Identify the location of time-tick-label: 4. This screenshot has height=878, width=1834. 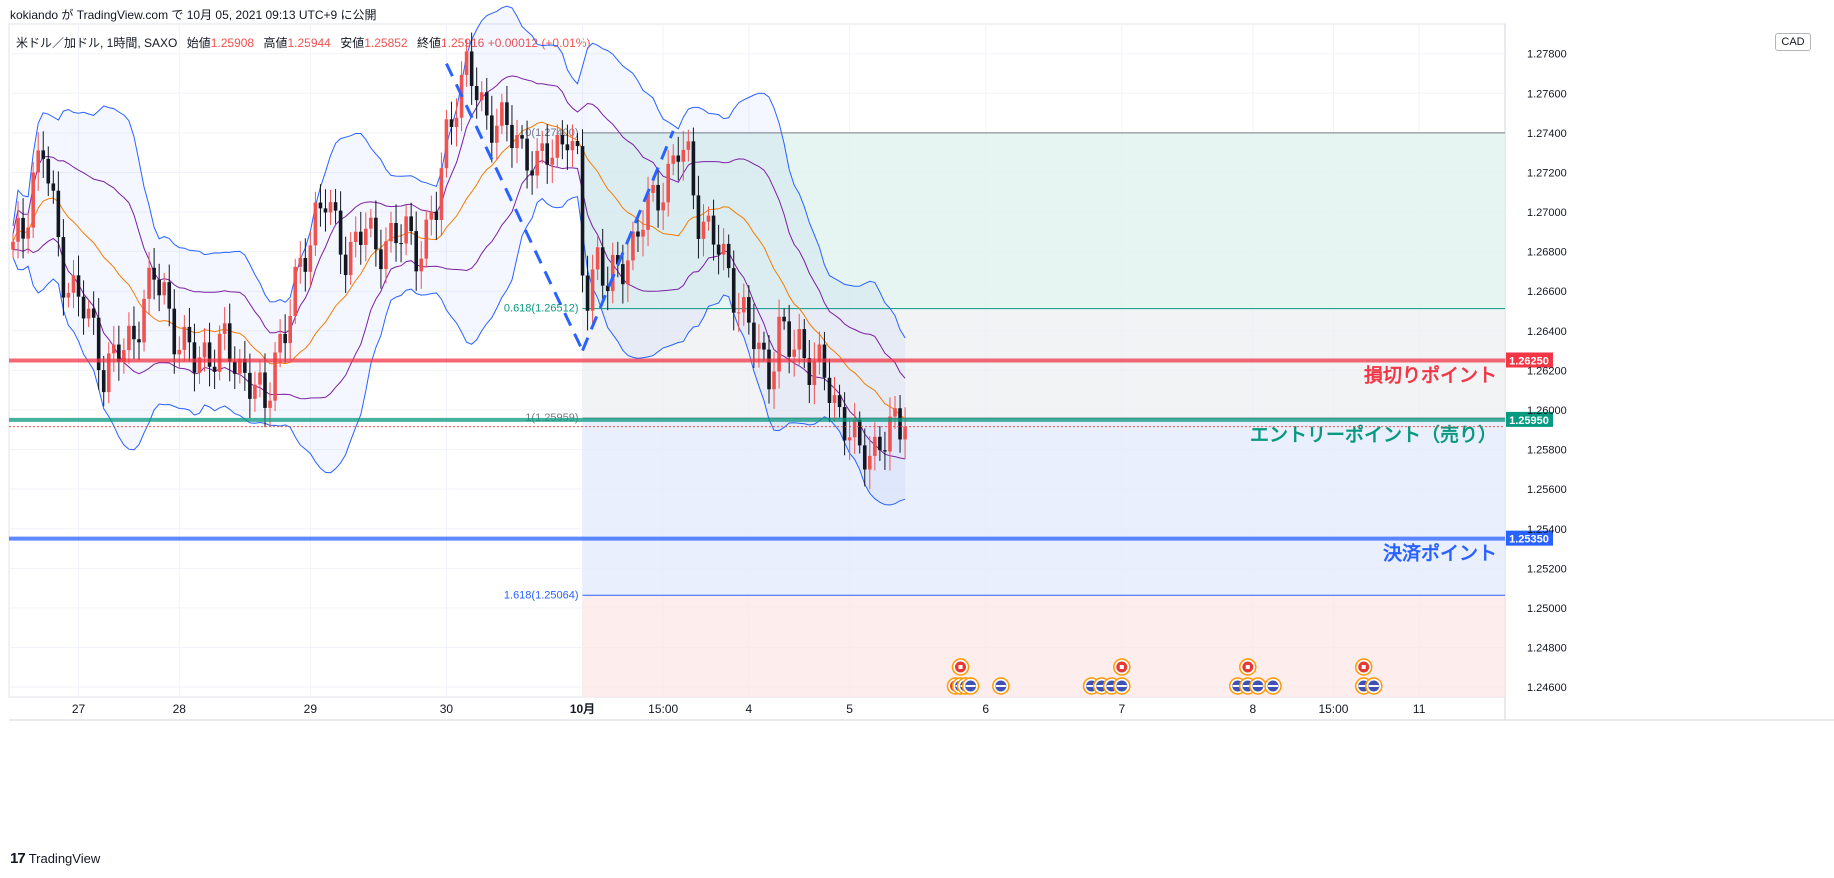
(748, 709).